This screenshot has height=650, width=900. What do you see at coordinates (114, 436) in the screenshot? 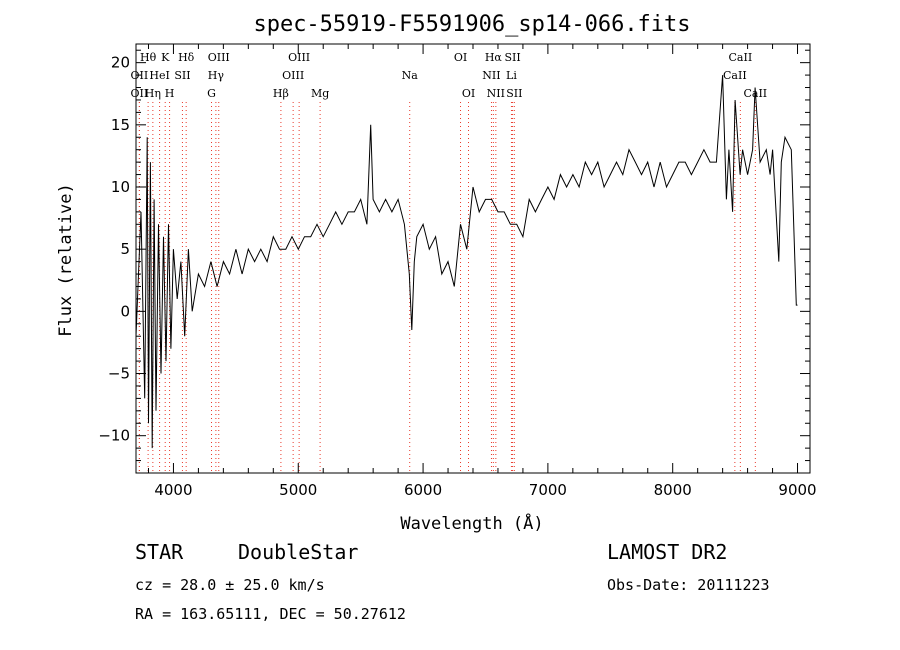
I see `y-tick-label: −10` at bounding box center [114, 436].